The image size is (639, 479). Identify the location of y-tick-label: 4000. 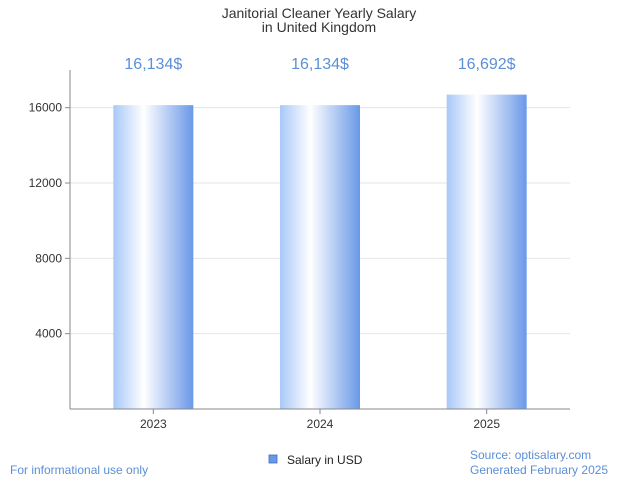
(48, 334).